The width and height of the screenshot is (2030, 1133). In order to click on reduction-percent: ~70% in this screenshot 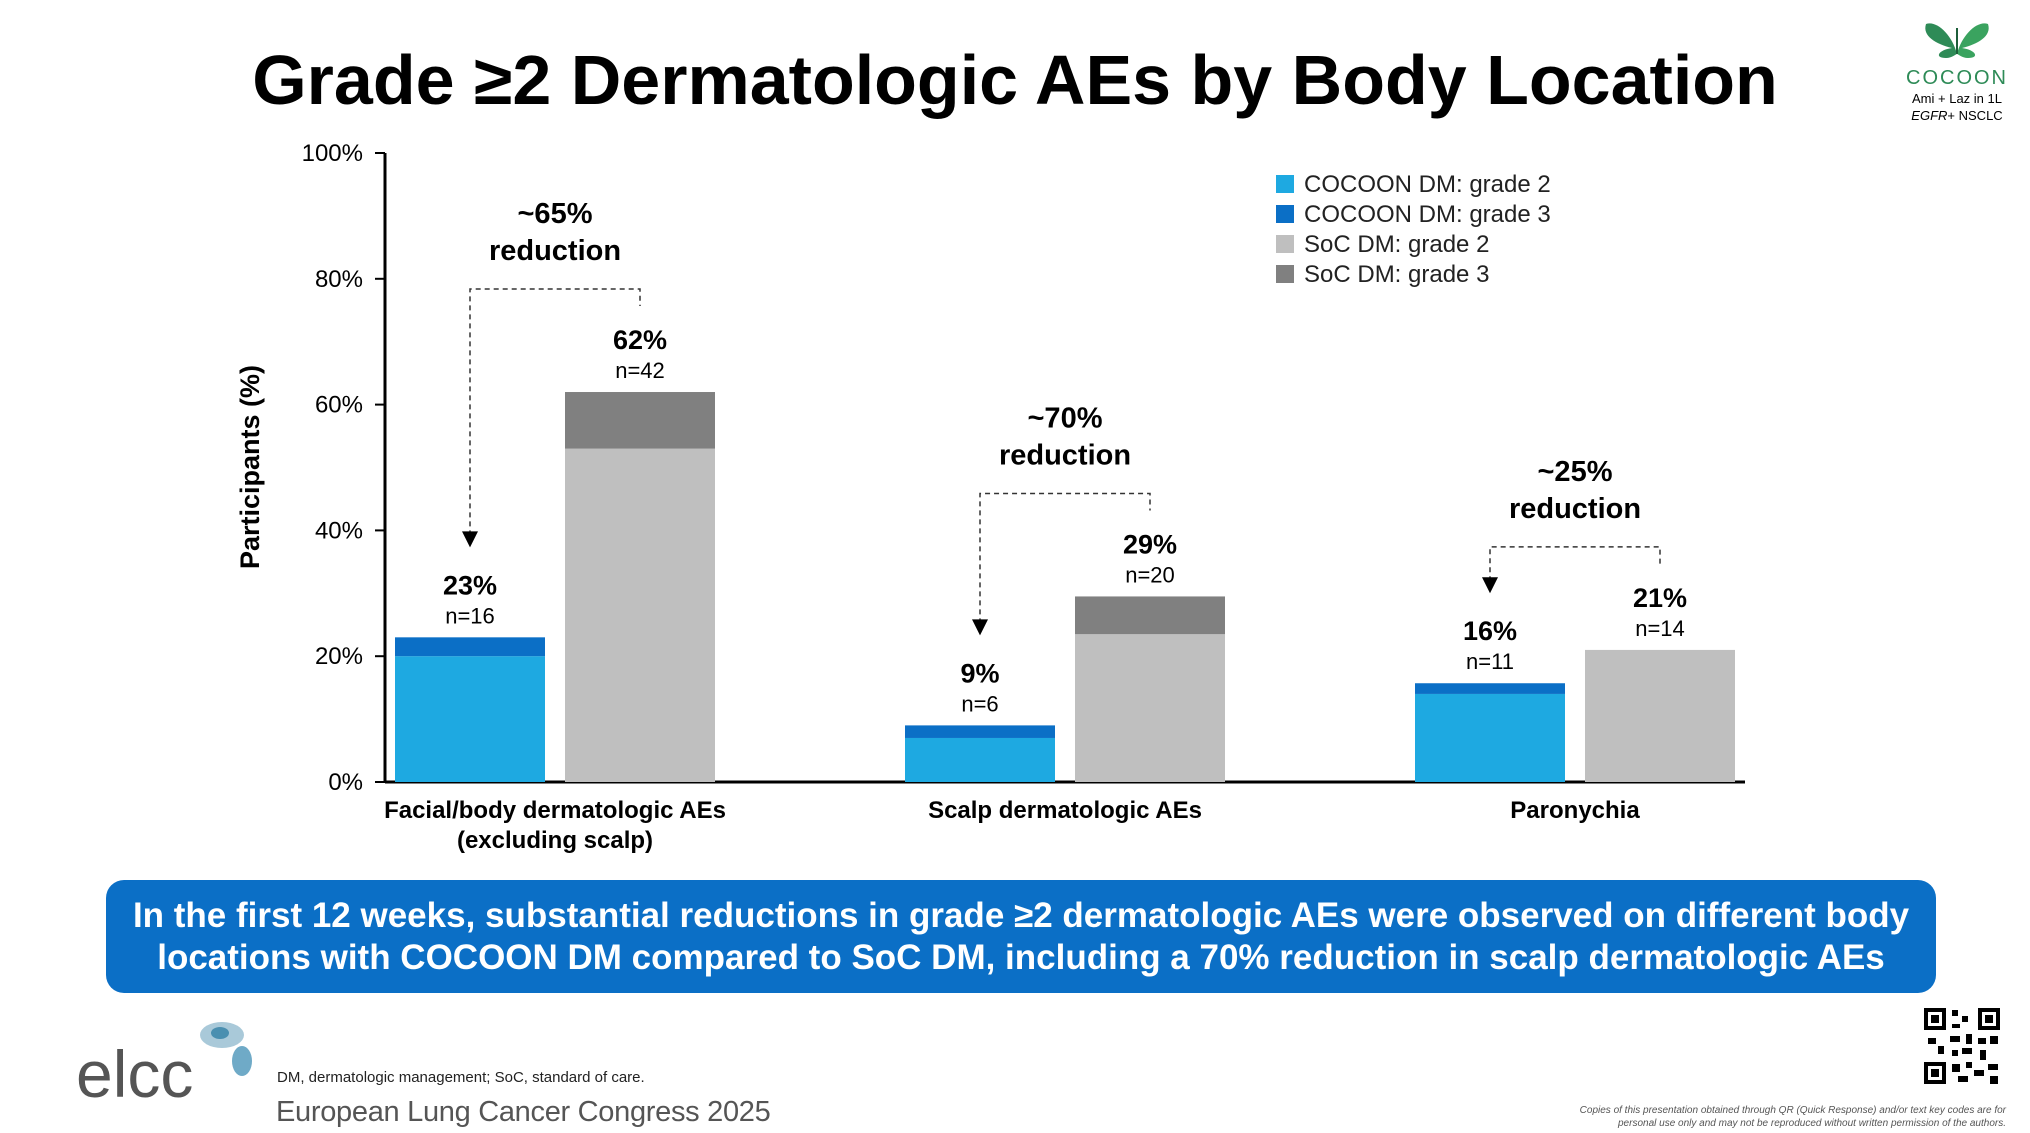, I will do `click(1065, 418)`.